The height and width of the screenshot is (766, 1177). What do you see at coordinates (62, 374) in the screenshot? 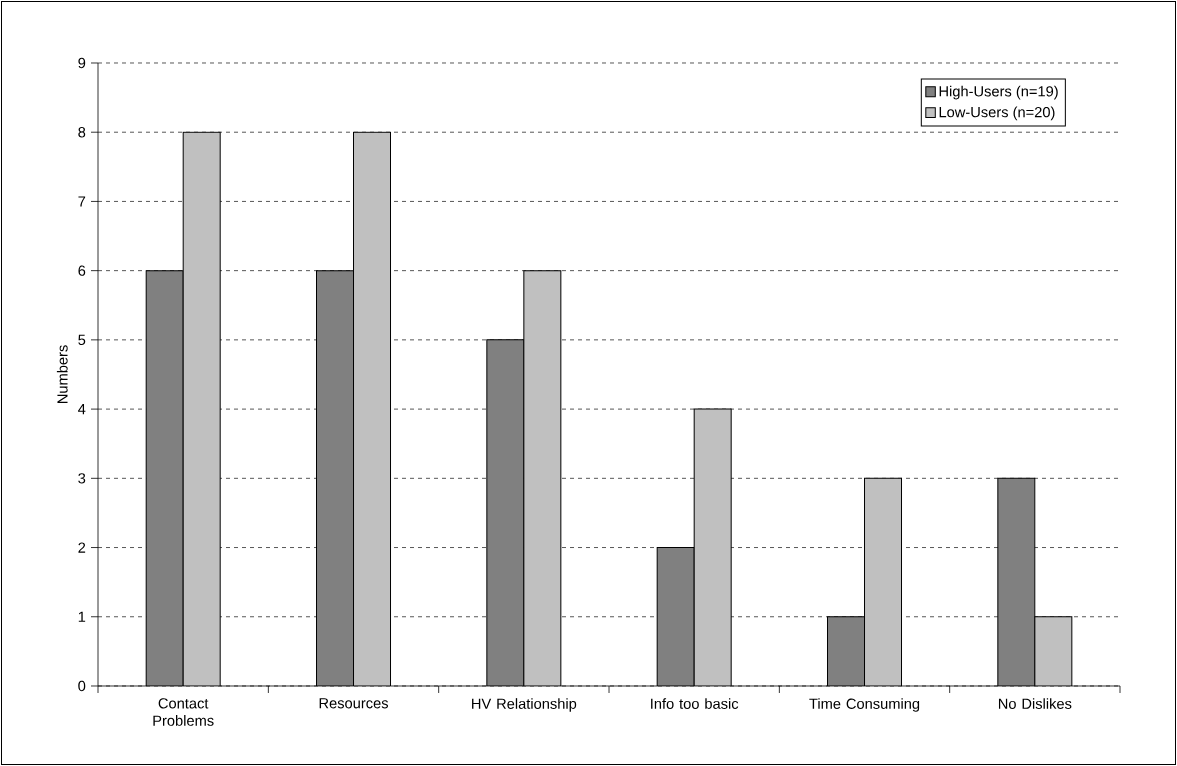
I see `y-axis-title: Numbers` at bounding box center [62, 374].